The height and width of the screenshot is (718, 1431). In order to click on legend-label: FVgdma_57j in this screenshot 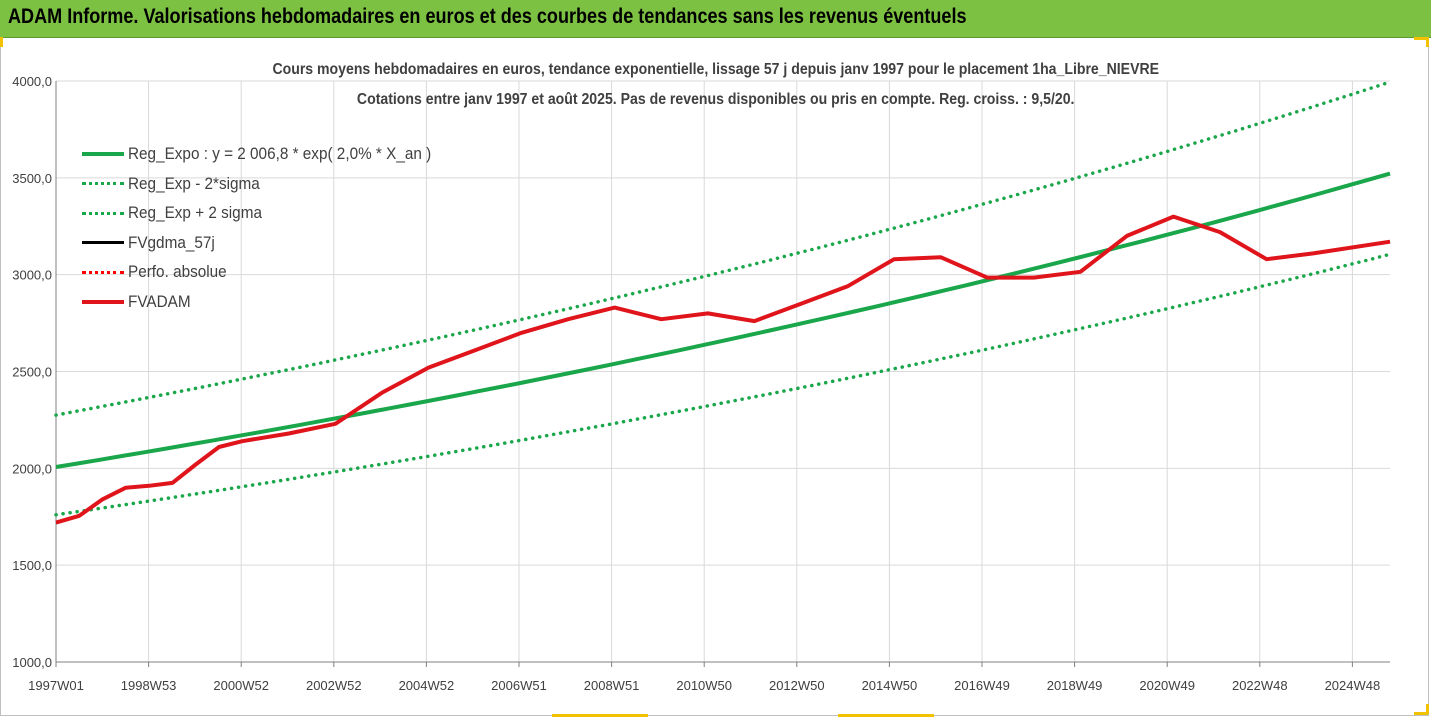, I will do `click(171, 242)`.